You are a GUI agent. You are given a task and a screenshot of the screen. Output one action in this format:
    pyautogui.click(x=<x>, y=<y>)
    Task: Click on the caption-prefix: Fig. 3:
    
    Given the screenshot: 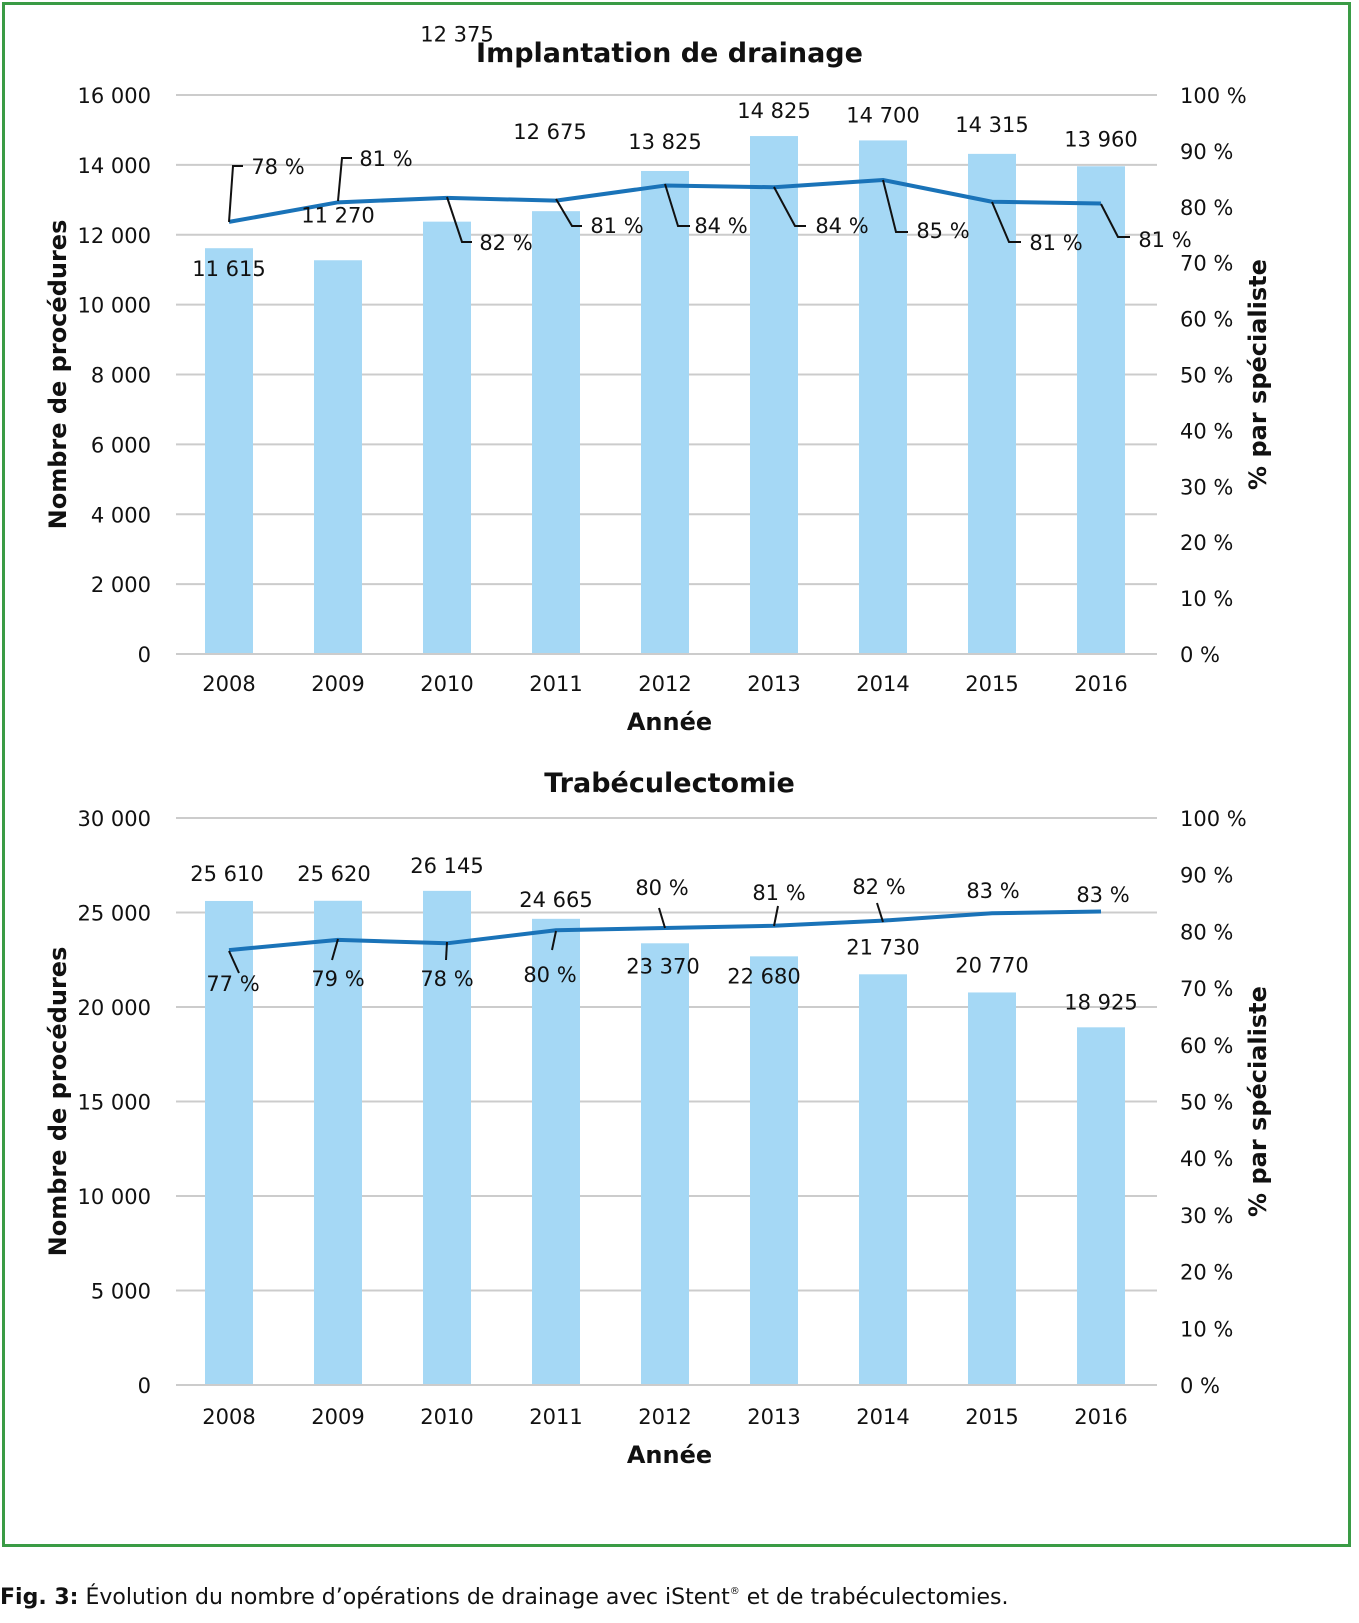 What is the action you would take?
    pyautogui.click(x=39, y=1597)
    